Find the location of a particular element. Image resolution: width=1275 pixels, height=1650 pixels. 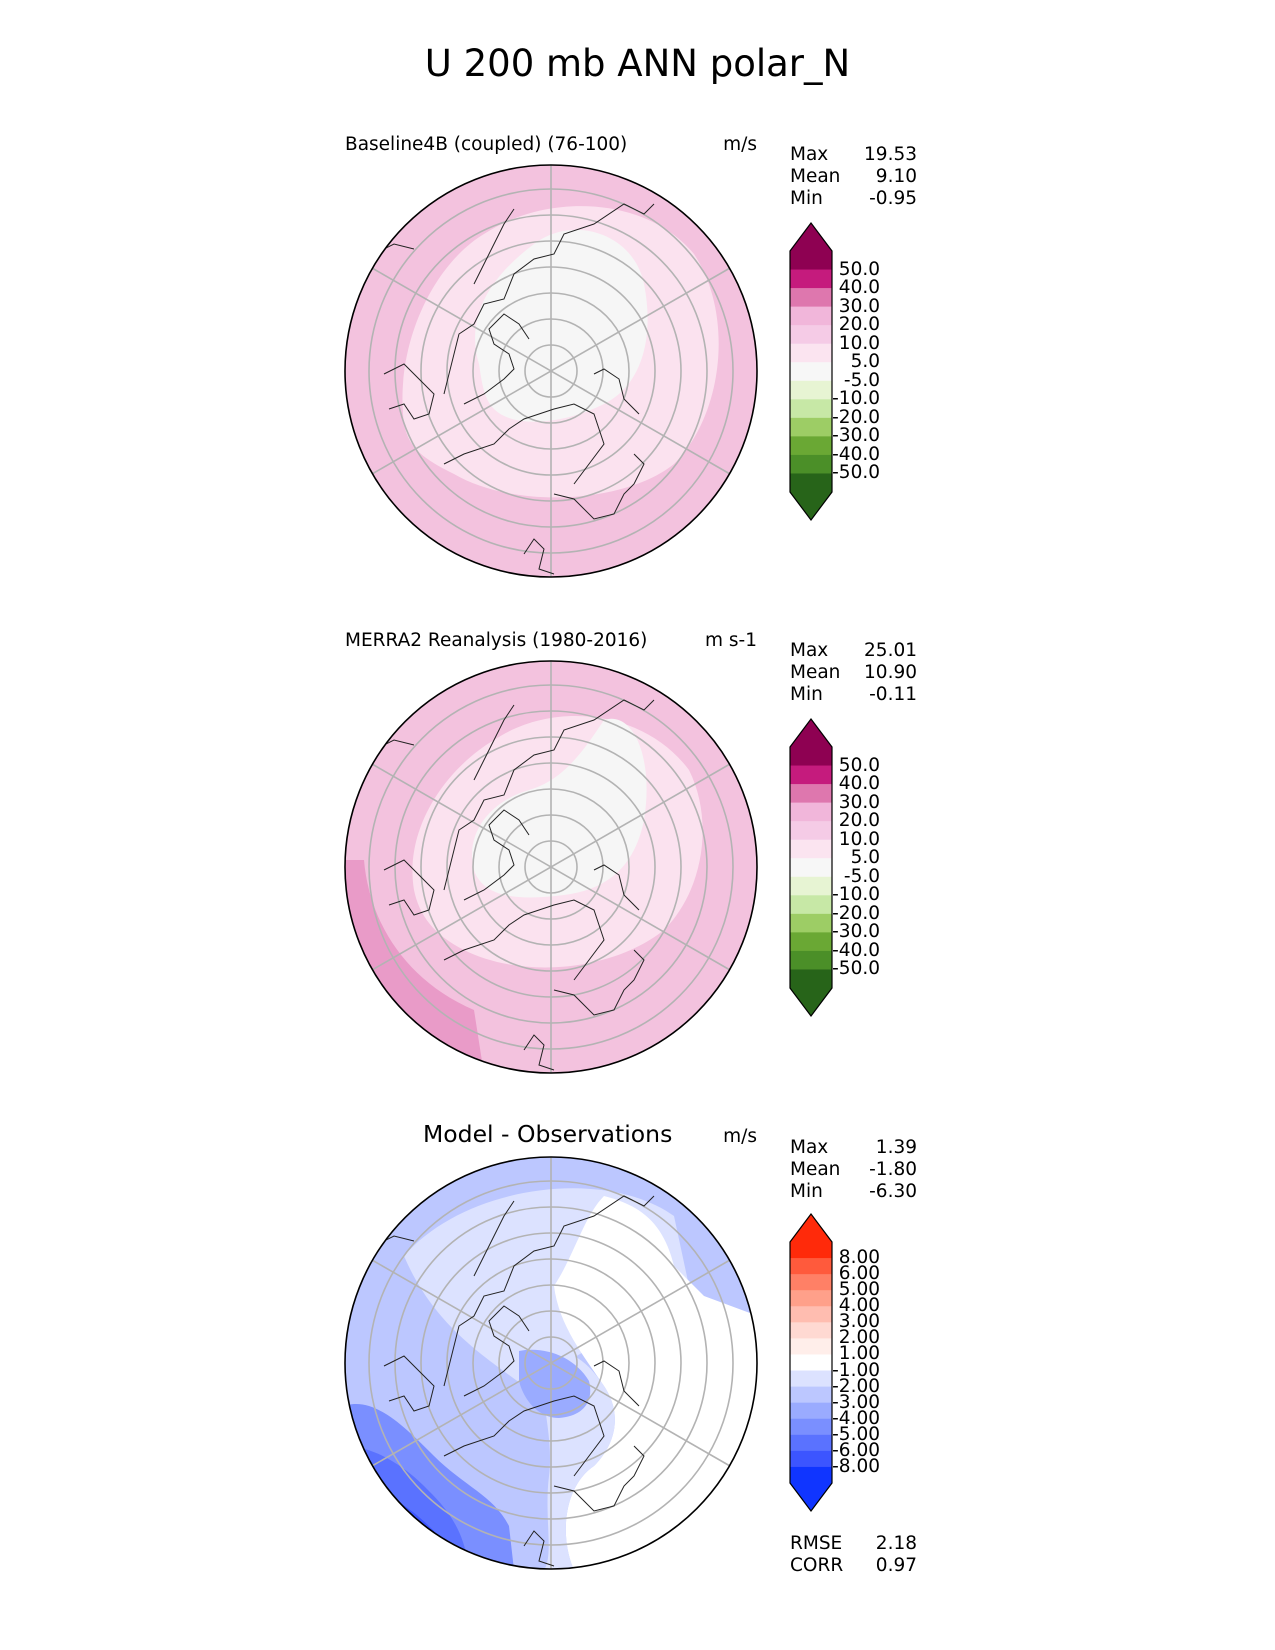

panel-1-field-core is located at coordinates (561, 325).